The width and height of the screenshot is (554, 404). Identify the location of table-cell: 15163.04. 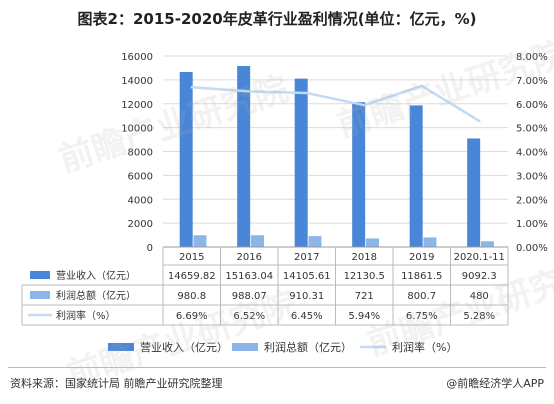
(249, 276).